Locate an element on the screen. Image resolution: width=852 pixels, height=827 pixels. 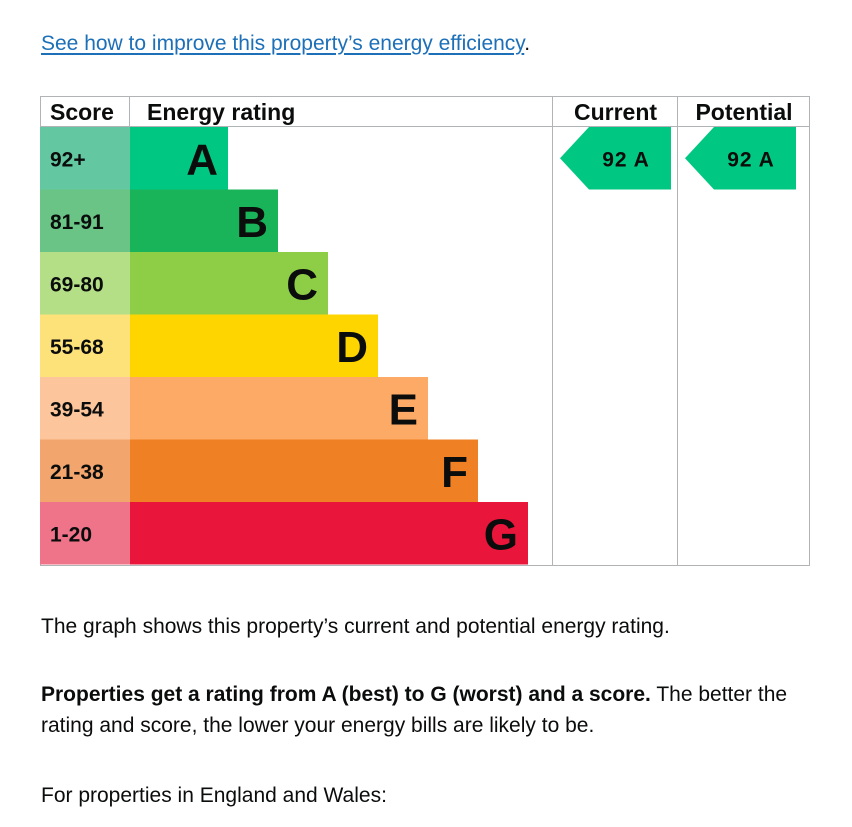
score-cell-g is located at coordinates (85, 533).